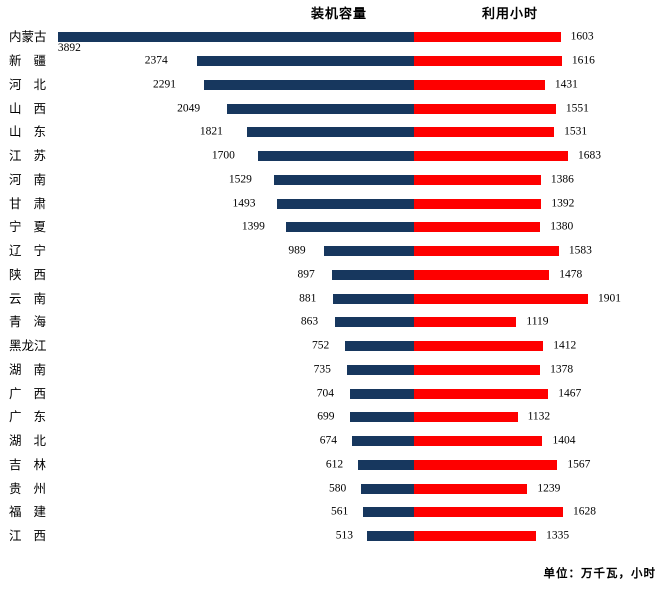 The height and width of the screenshot is (591, 664). Describe the element at coordinates (577, 107) in the screenshot. I see `hours-value: 1551` at that location.